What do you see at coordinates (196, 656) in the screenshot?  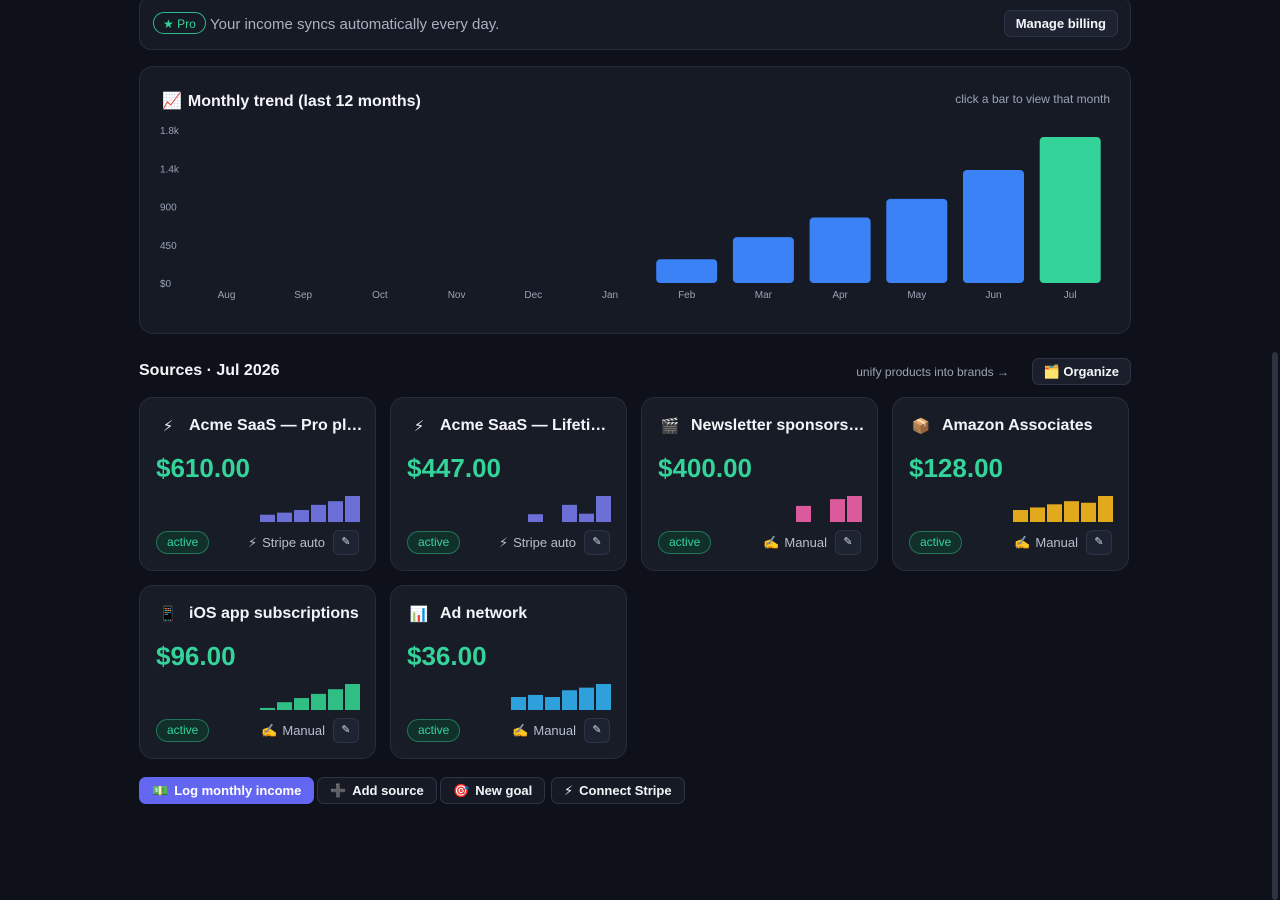 I see `source-amount: $96.00` at bounding box center [196, 656].